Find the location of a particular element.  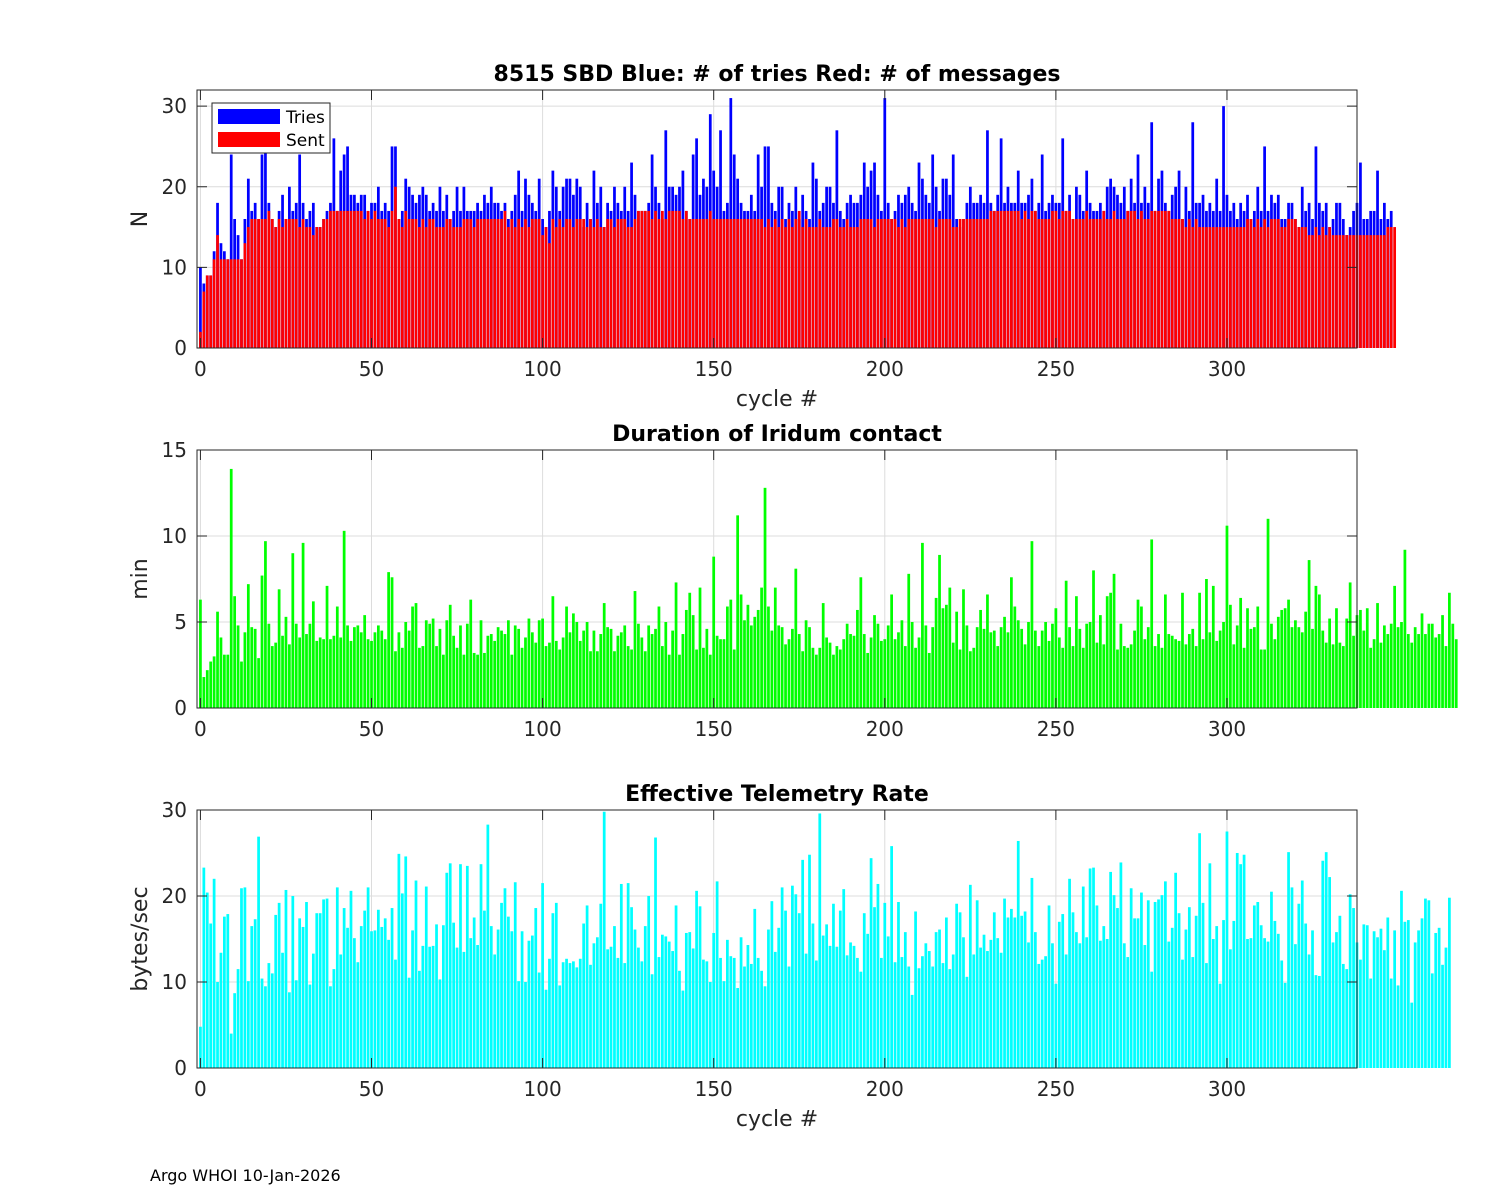

x-tick-label: 50 is located at coordinates (371, 369).